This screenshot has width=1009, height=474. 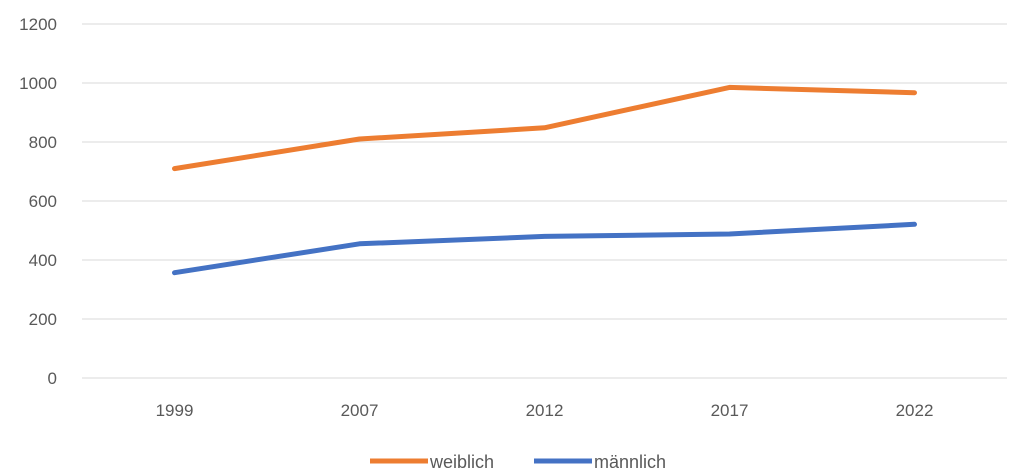 What do you see at coordinates (52, 378) in the screenshot?
I see `y-tick-label: 0` at bounding box center [52, 378].